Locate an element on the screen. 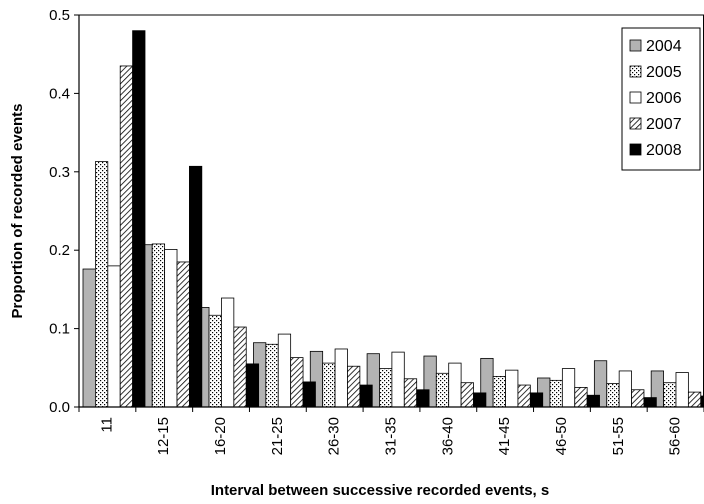  legend-label-2008: 2008 is located at coordinates (664, 150).